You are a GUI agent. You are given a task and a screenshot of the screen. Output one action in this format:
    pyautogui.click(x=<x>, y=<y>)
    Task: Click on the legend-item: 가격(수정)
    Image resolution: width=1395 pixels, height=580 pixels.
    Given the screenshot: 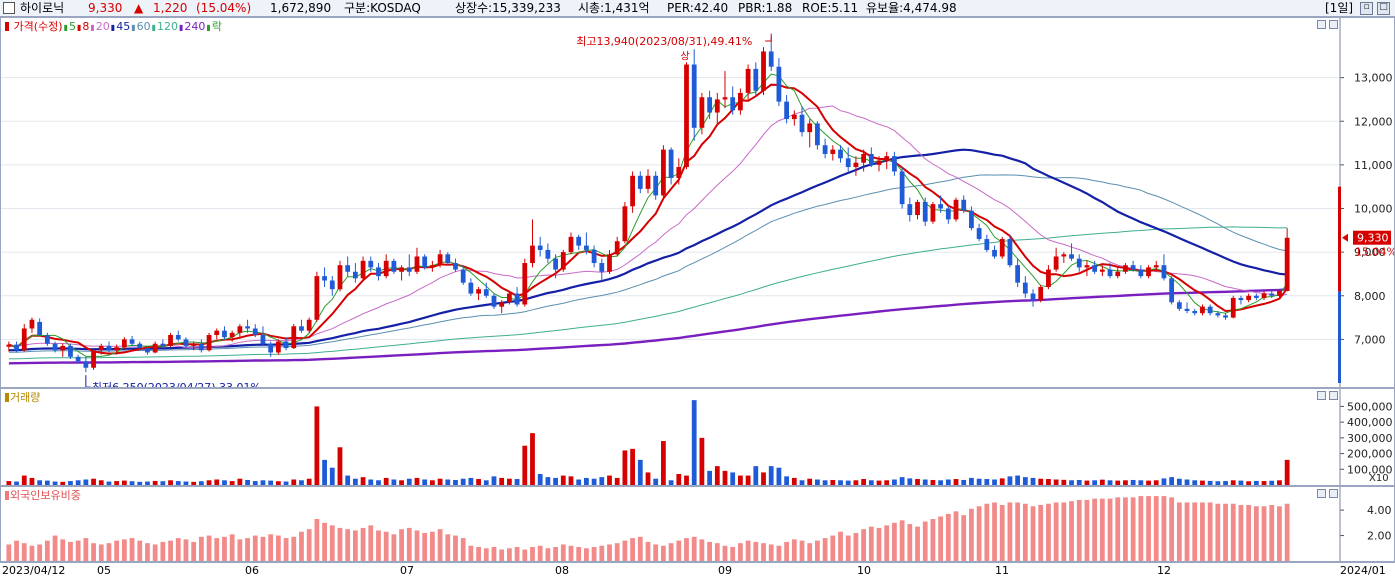 What is the action you would take?
    pyautogui.click(x=38, y=26)
    